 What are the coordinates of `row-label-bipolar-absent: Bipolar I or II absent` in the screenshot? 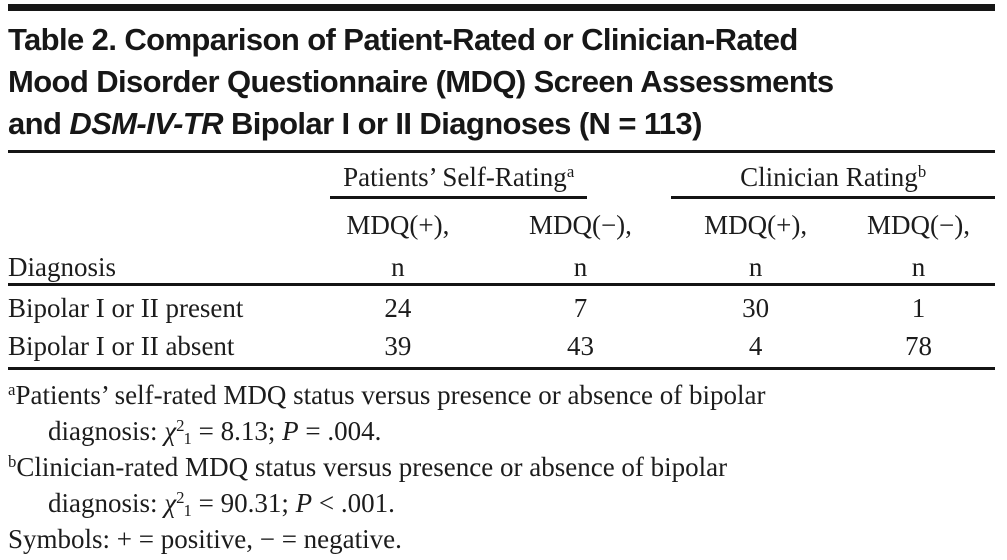 It's located at (156, 347).